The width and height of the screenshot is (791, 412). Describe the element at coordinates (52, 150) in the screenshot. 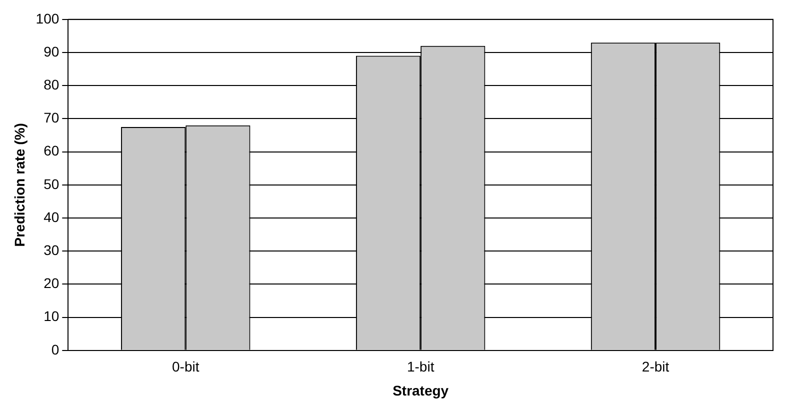

I see `y-tick-label: 60` at that location.